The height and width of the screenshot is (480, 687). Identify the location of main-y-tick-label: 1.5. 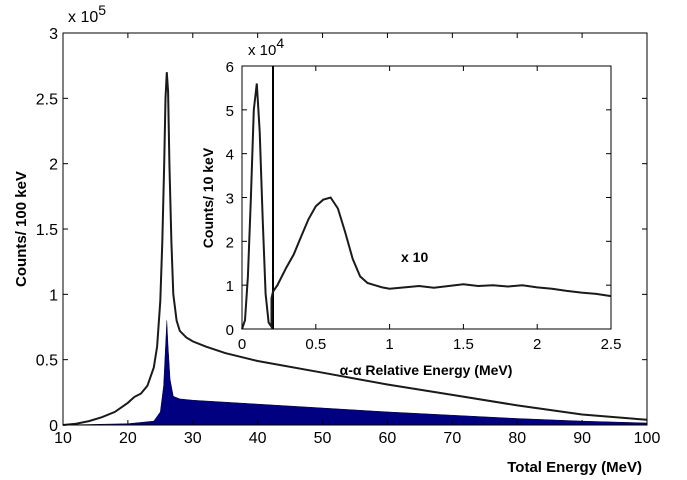
(47, 230).